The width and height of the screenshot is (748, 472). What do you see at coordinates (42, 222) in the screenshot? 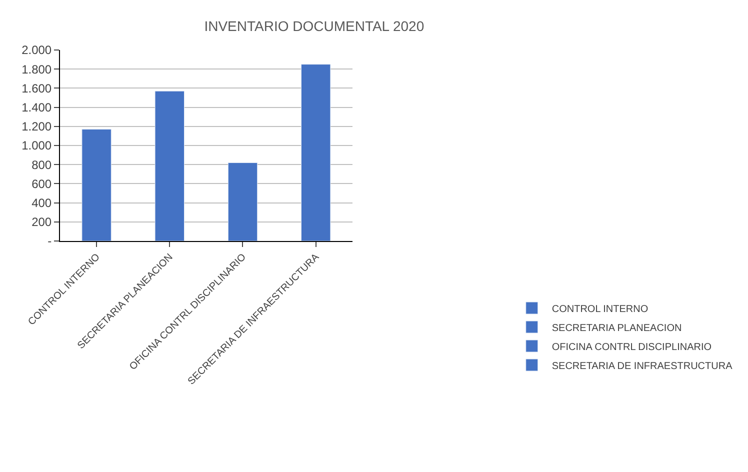
I see `y-tick-label: 200` at bounding box center [42, 222].